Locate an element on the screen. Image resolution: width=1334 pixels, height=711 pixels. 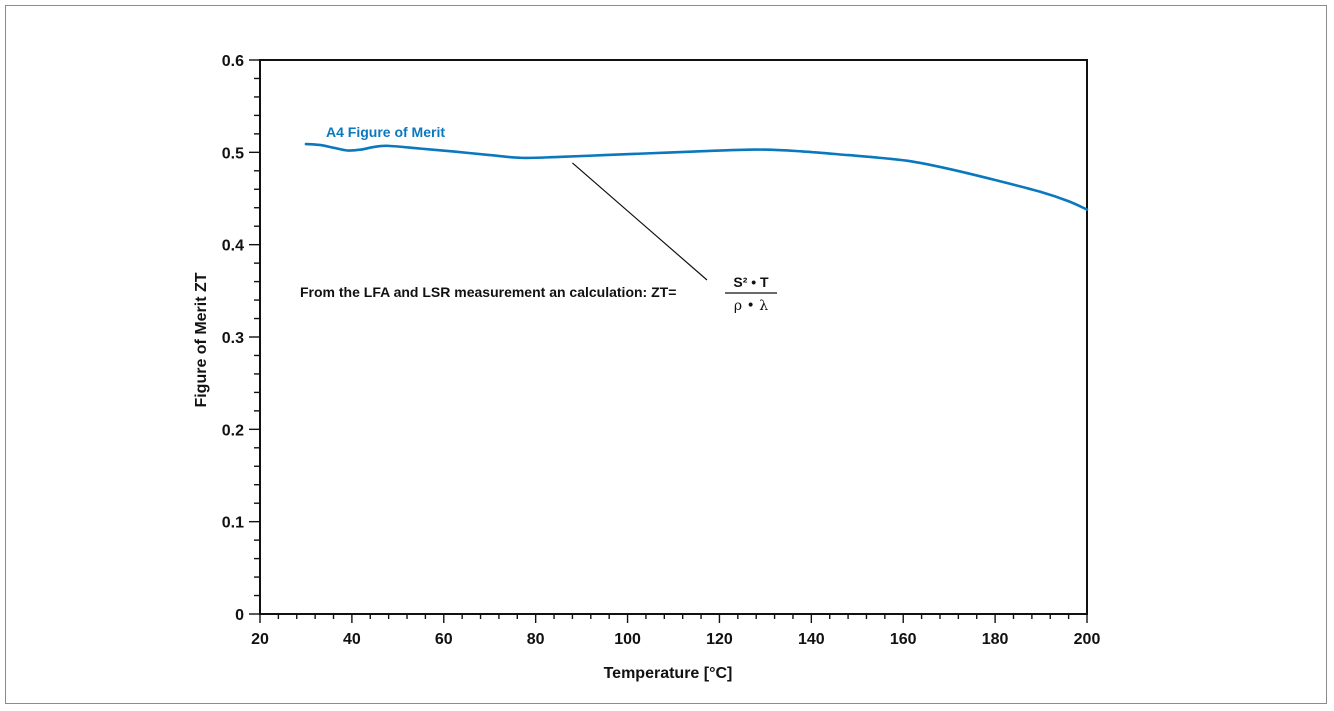
x-tick-label: 40 is located at coordinates (352, 639).